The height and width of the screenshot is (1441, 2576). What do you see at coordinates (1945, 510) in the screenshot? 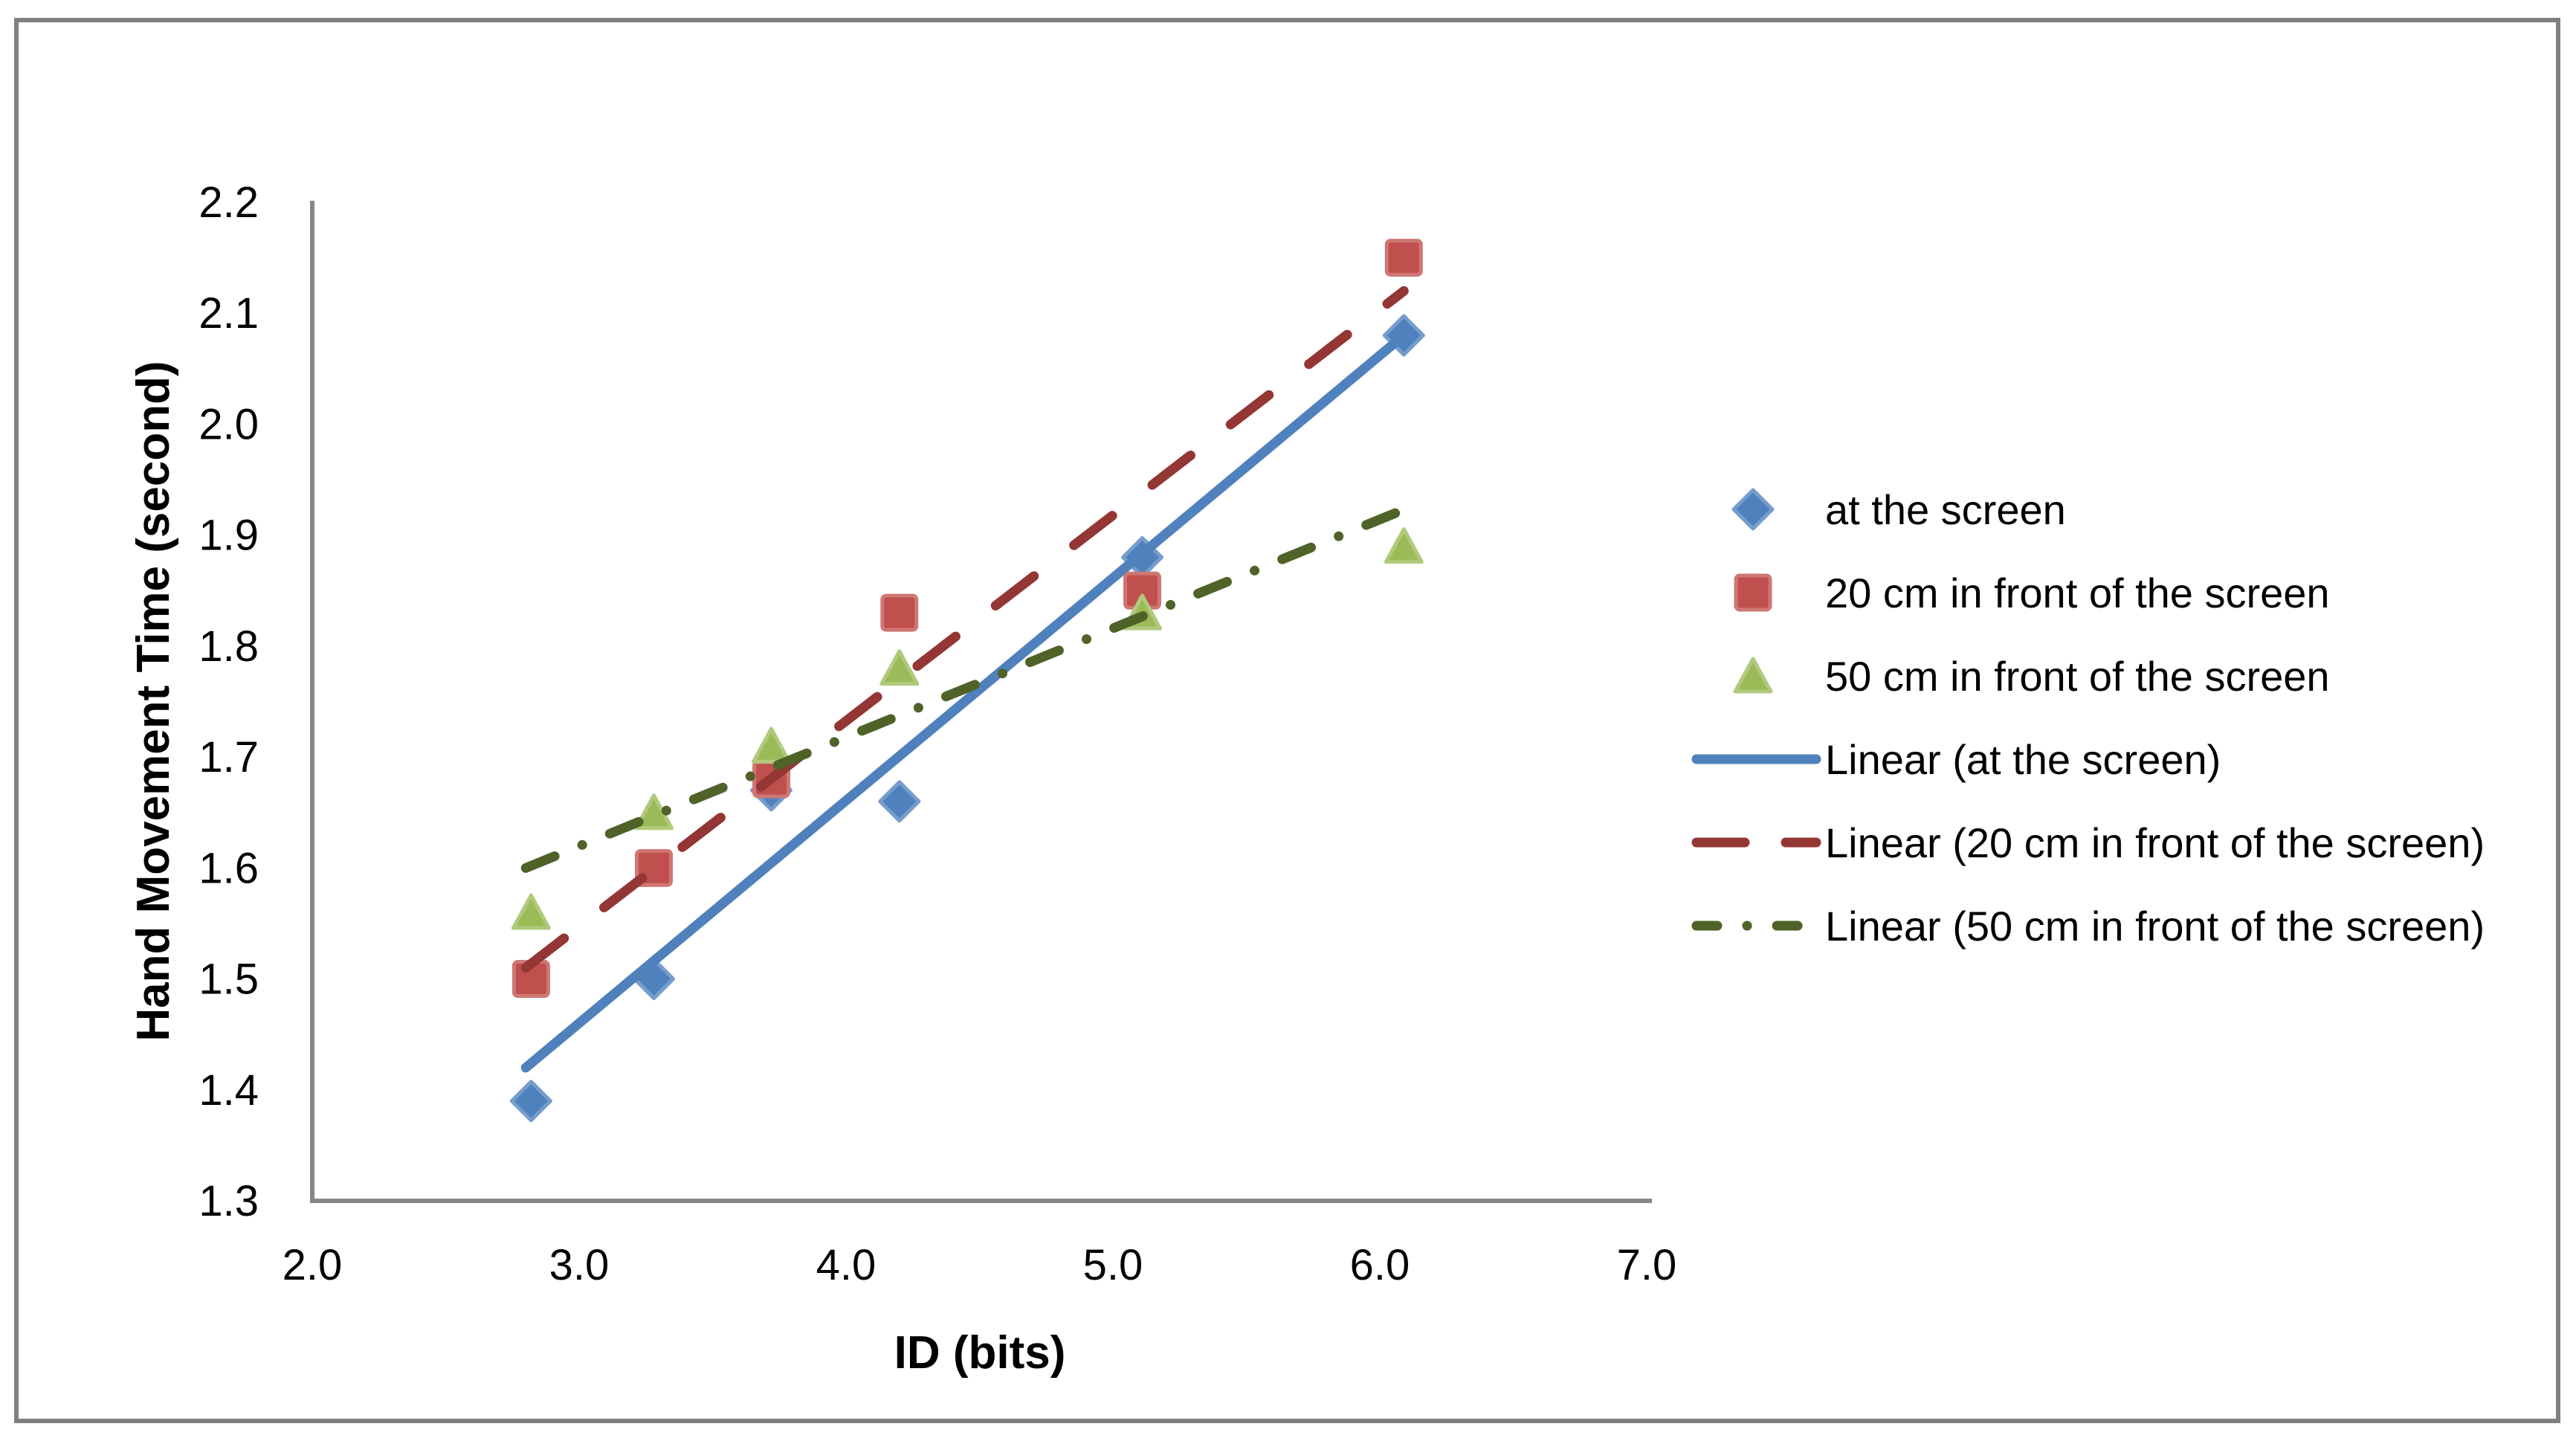
I see `legend-item-label: at the screen` at bounding box center [1945, 510].